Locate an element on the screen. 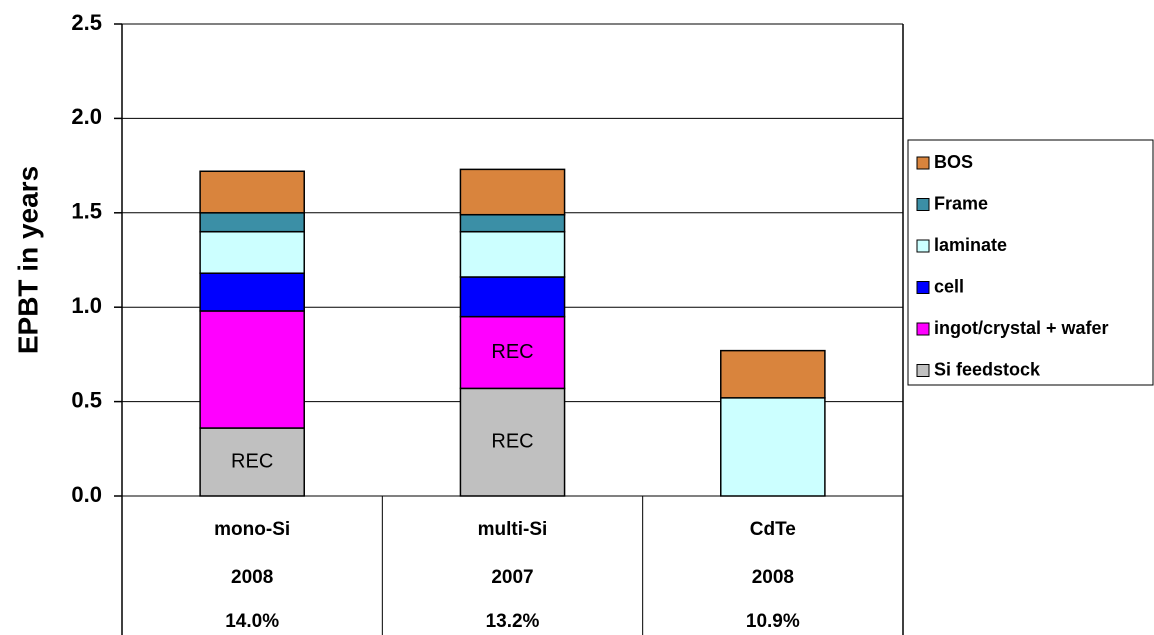 The height and width of the screenshot is (635, 1154). legend-label: cell is located at coordinates (949, 286).